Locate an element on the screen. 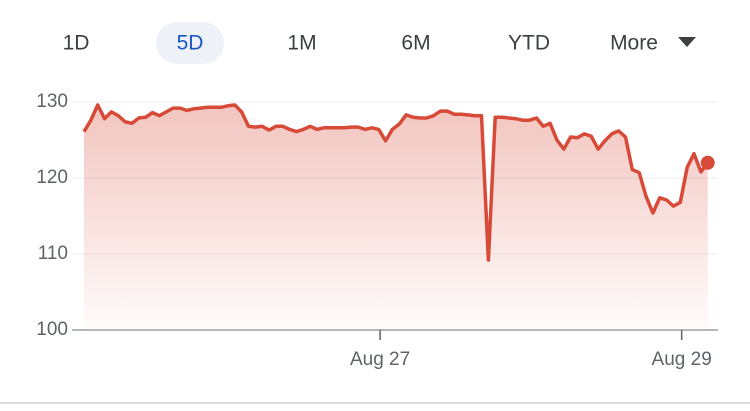 The height and width of the screenshot is (411, 750). dropdown-arrow is located at coordinates (687, 42).